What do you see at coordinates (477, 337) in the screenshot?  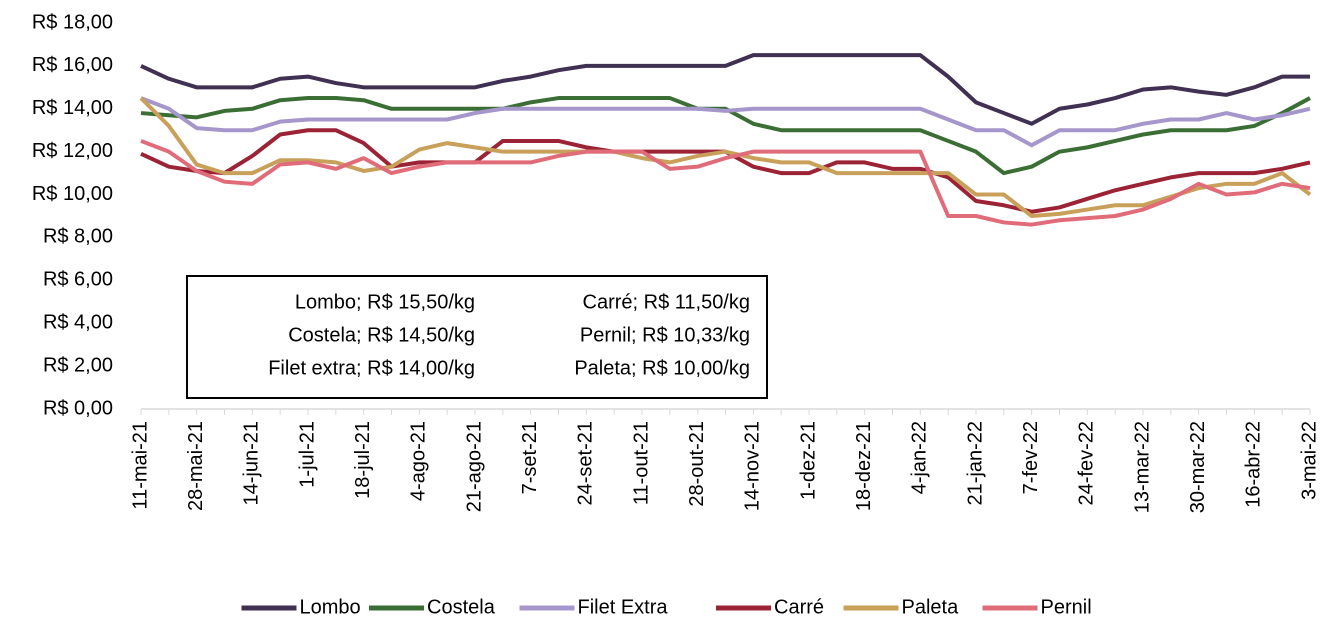 I see `annotation-box` at bounding box center [477, 337].